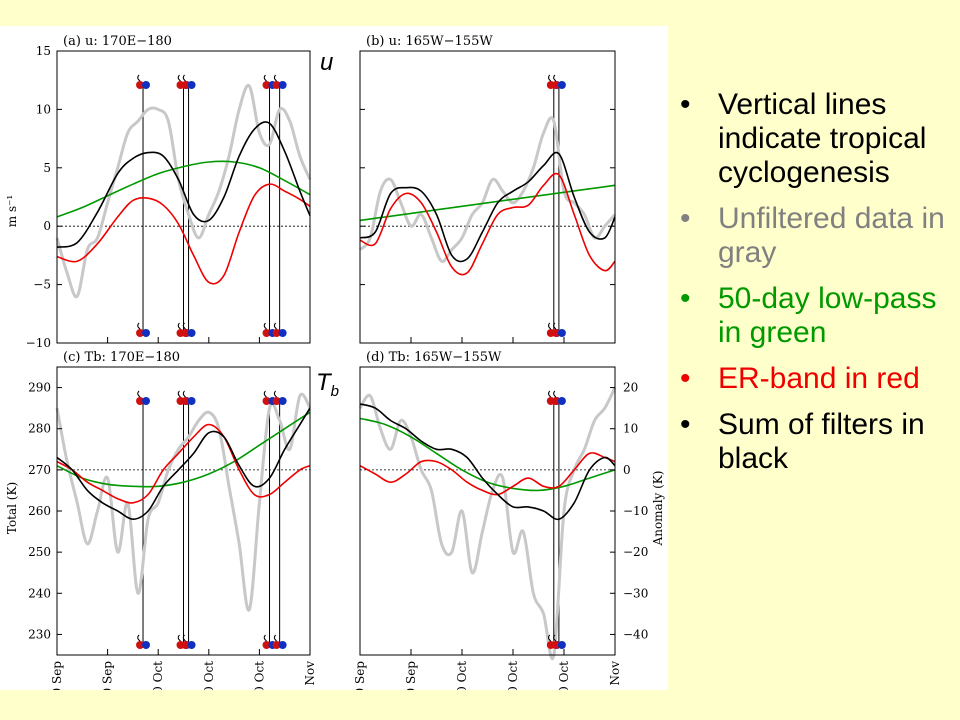 This screenshot has width=960, height=720. Describe the element at coordinates (831, 235) in the screenshot. I see `bullet-text: Unfiltered data in gray` at that location.